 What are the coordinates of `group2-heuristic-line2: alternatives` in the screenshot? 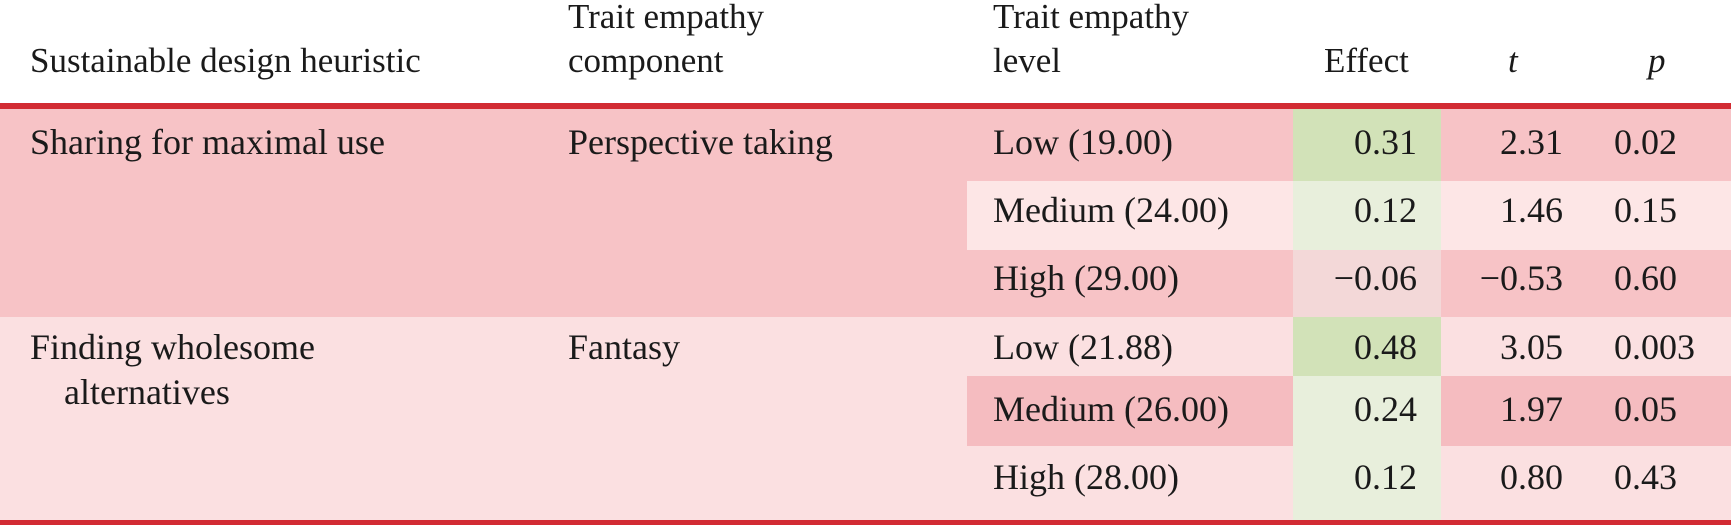 It's located at (147, 392).